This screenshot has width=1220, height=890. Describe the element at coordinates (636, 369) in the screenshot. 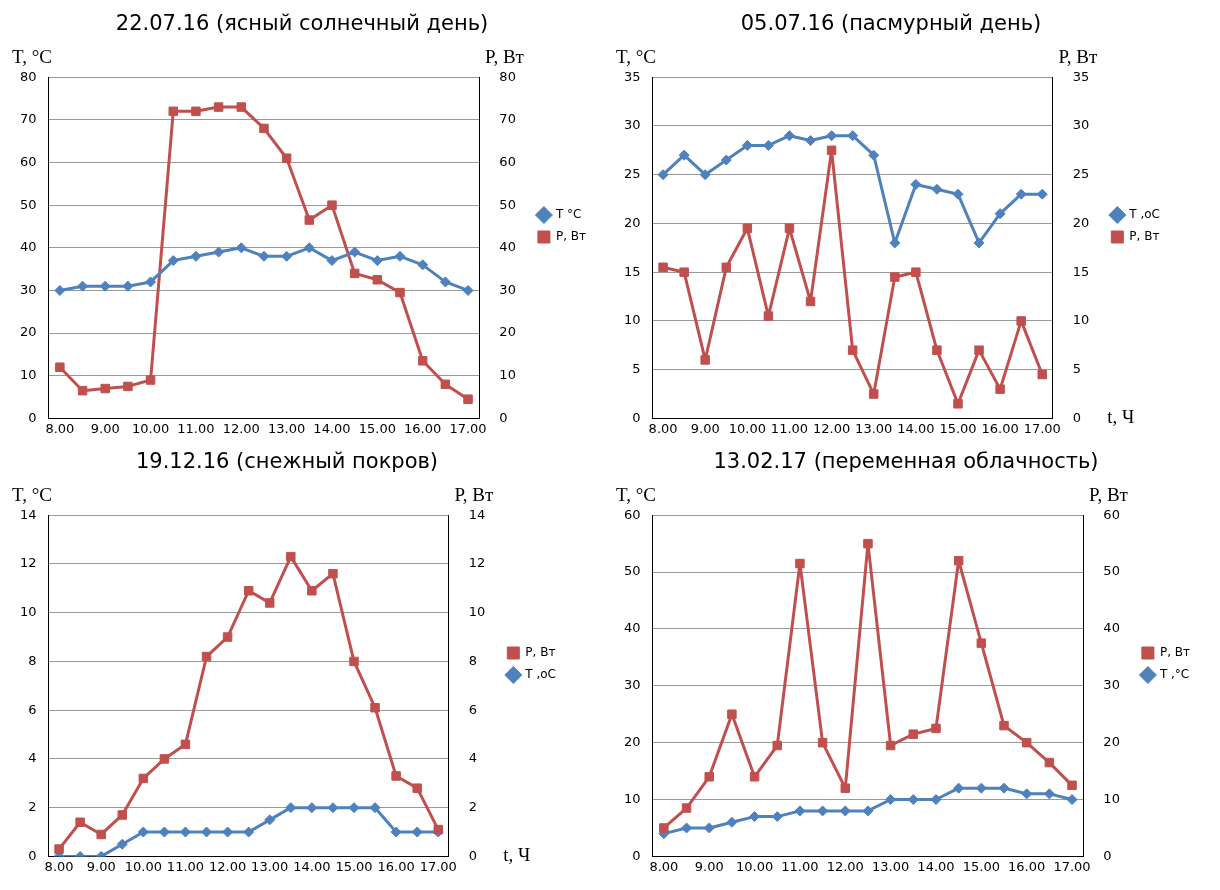

I see `y-tick-label: 5` at that location.